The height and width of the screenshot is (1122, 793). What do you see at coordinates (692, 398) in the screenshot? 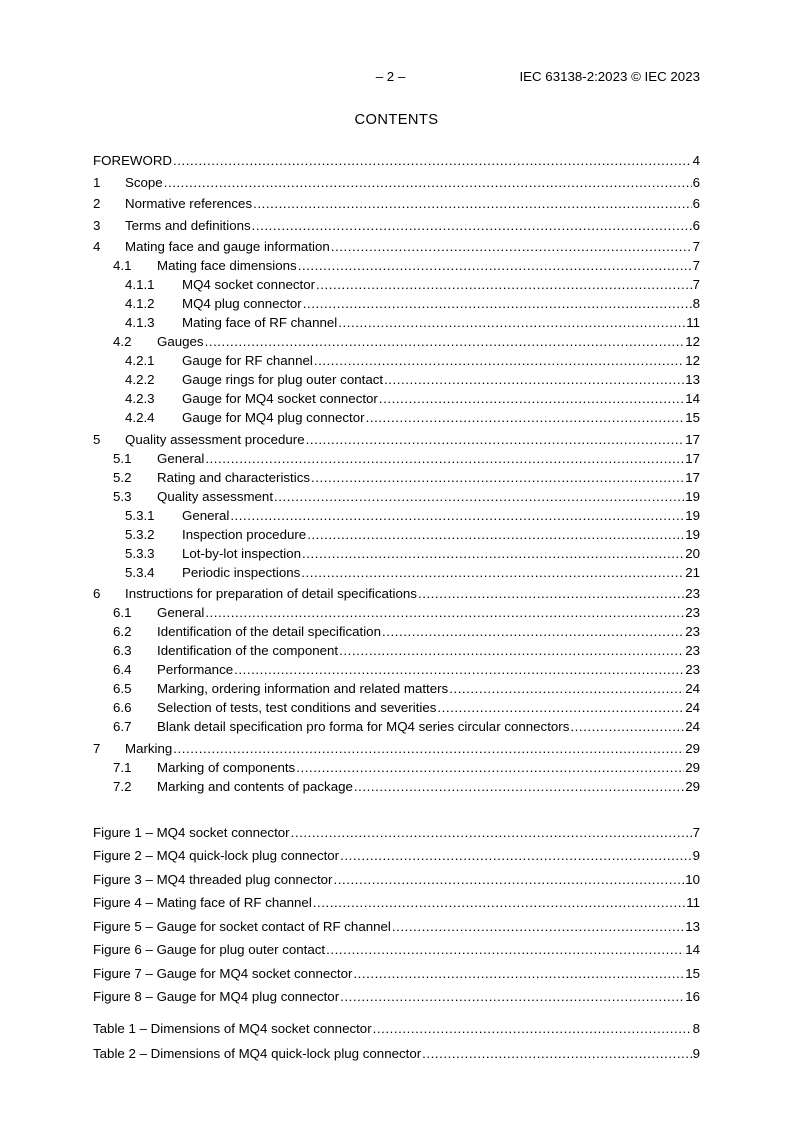
I see `toc-entry-page: 14` at bounding box center [692, 398].